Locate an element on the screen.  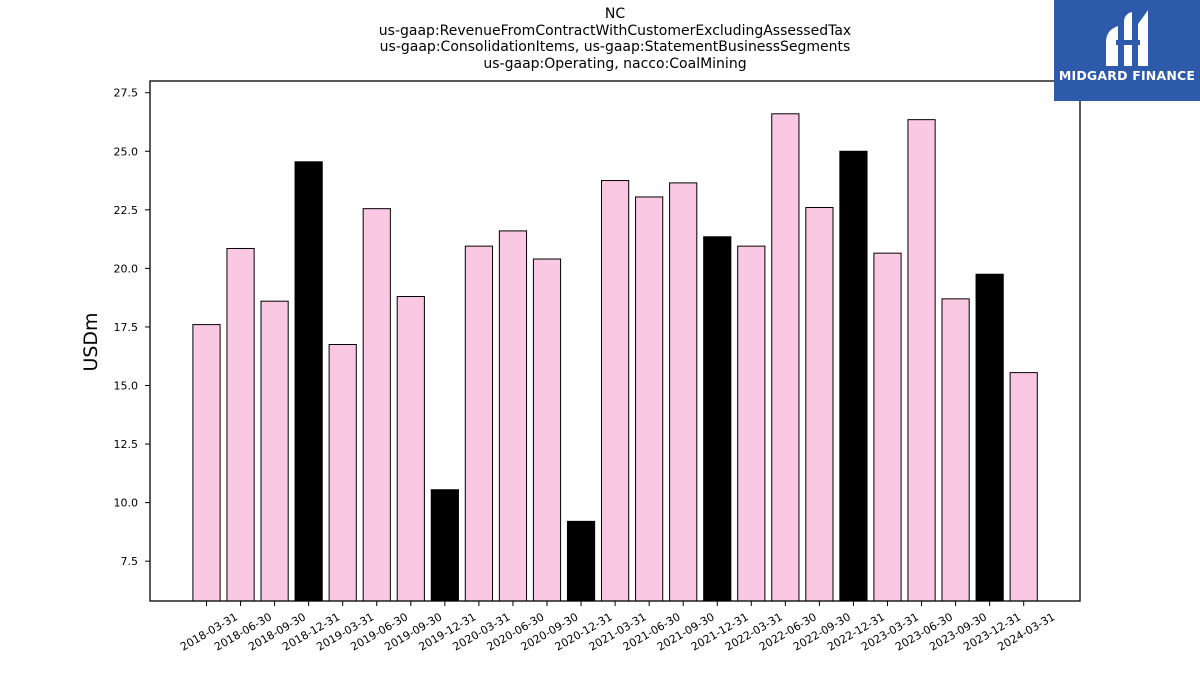
y-axis: 7.5 10.0 12.5 15.0 17.5 20.0 22.5 25.0 27.5 is located at coordinates (132, 327).